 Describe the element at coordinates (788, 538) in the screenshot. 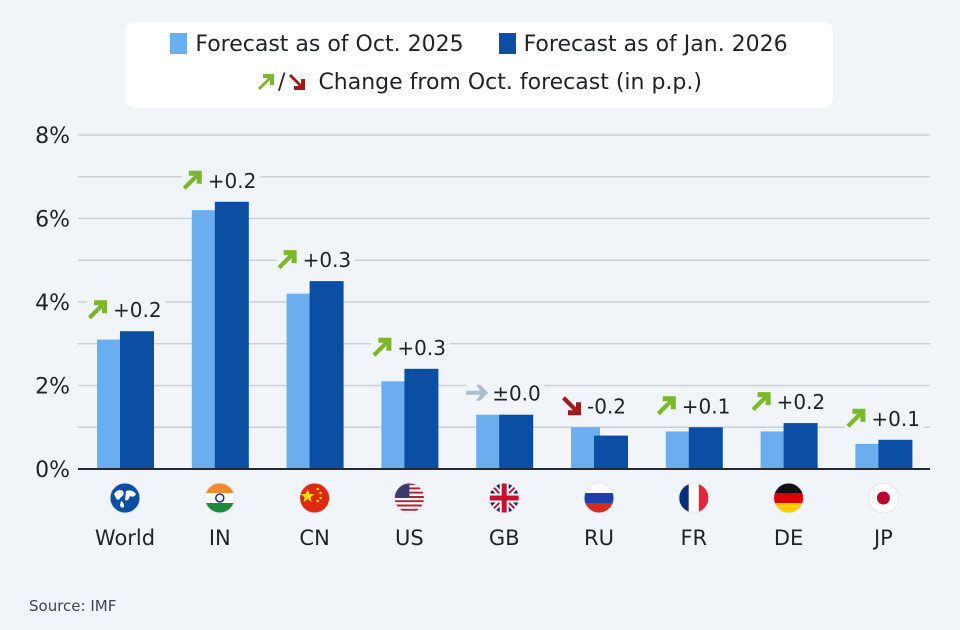

I see `category-label: DE` at that location.